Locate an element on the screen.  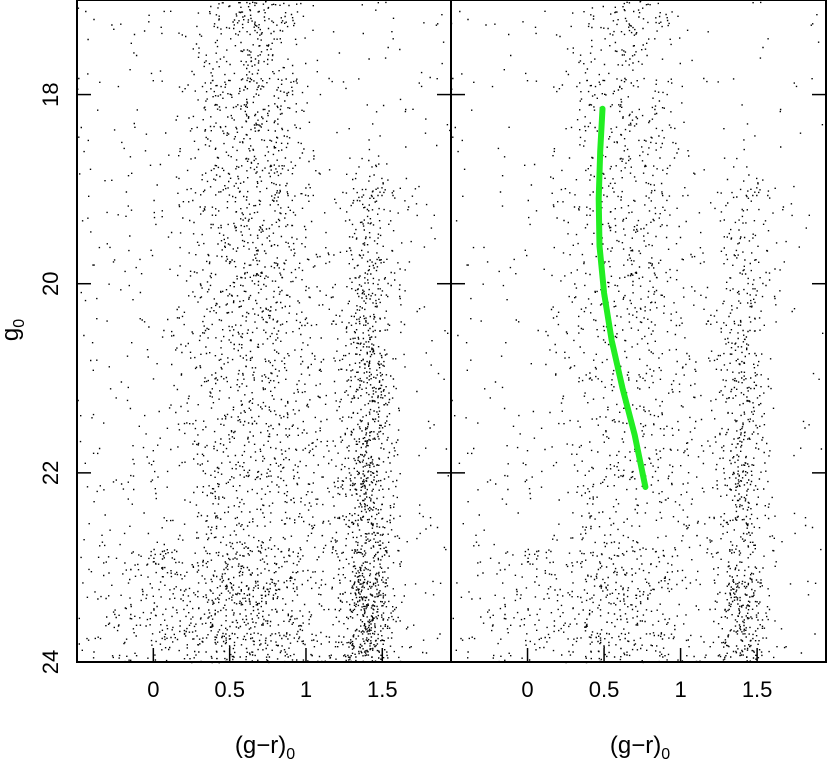
left-x-tick-label: 1 is located at coordinates (306, 689).